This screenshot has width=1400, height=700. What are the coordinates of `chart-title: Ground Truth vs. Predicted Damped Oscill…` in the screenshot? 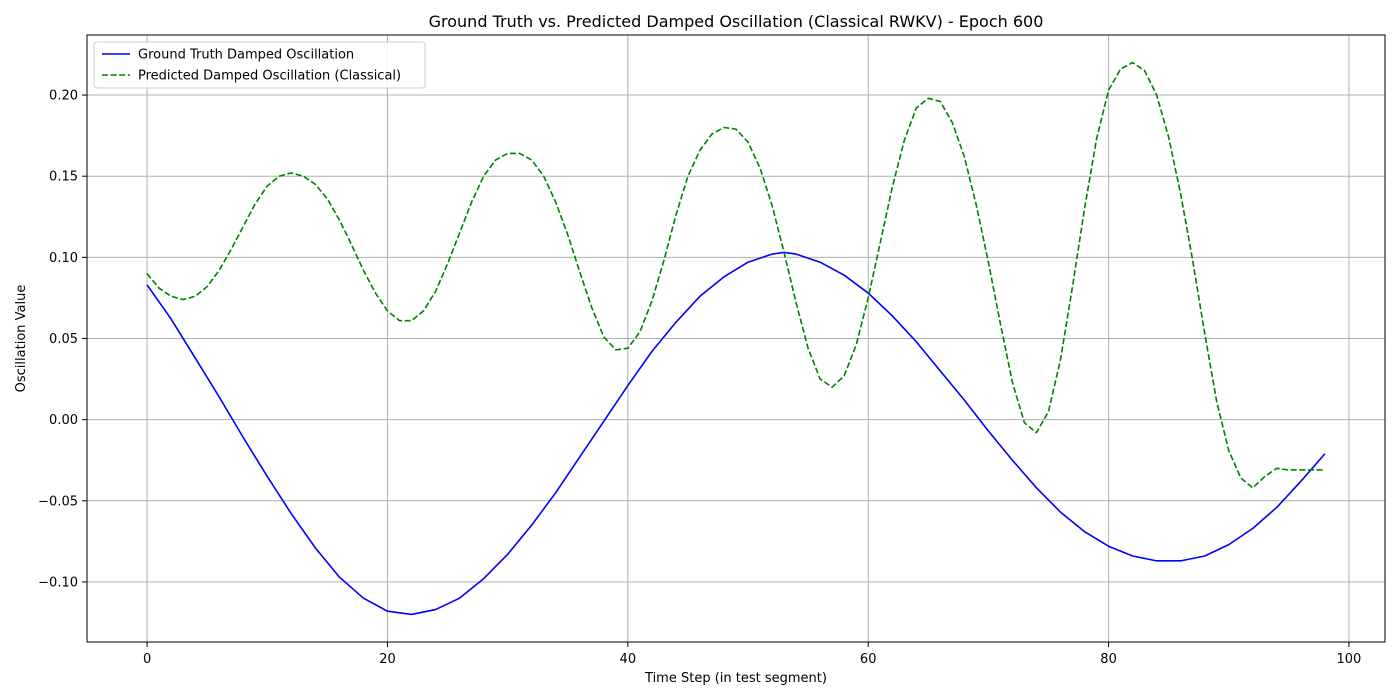 It's located at (736, 21).